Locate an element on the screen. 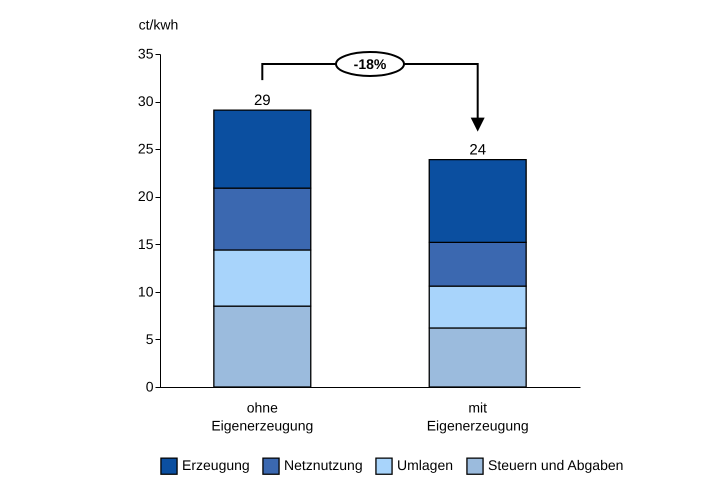 This screenshot has width=724, height=504. legend-label: Steuern und Abgaben is located at coordinates (556, 465).